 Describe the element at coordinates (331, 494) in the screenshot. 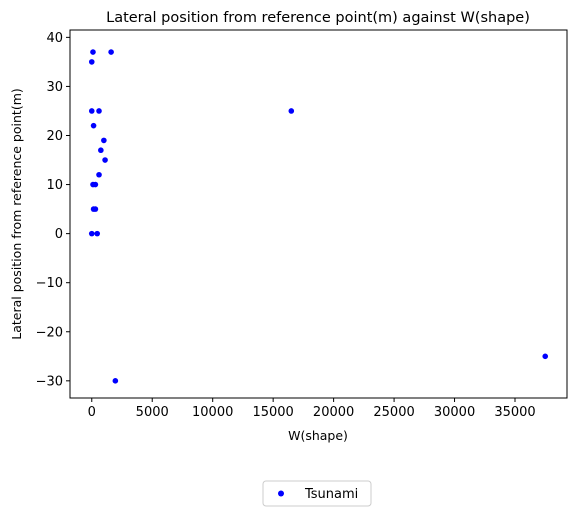

I see `legend-label-tsunami: Tsunami` at that location.